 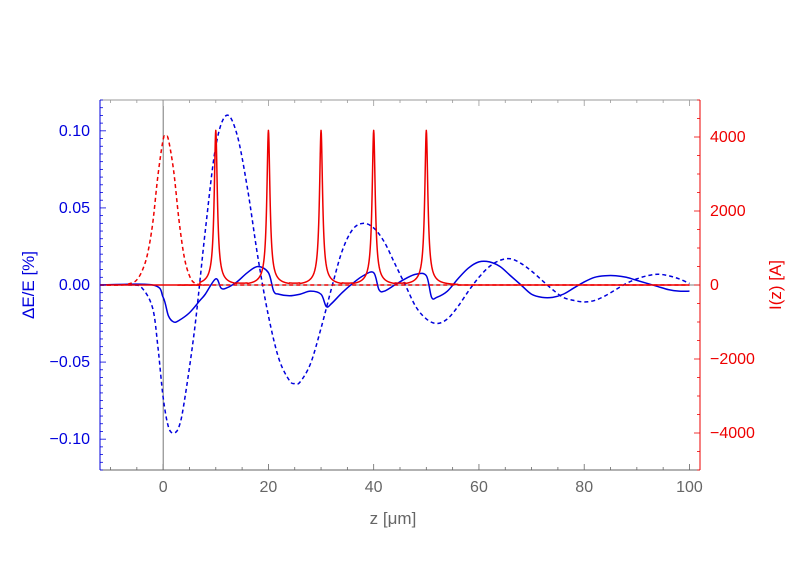 I want to click on right-y-axis-label: I(z) [A], so click(x=775, y=285).